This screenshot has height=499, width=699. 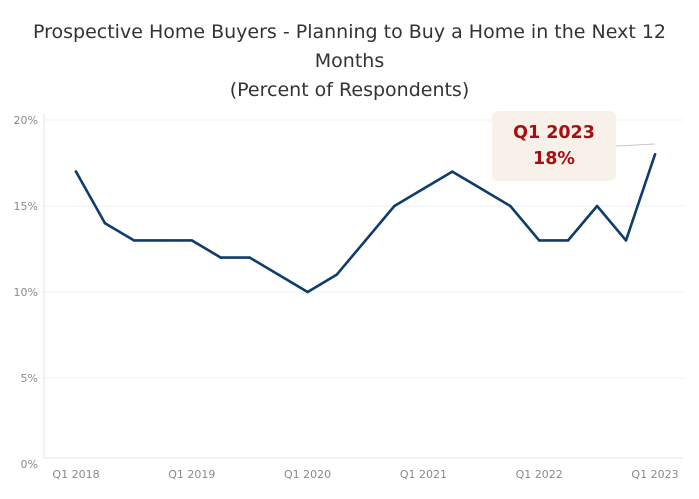 I want to click on y-tick-labels: 0% 5% 10% 15% 20%, so click(x=26, y=292).